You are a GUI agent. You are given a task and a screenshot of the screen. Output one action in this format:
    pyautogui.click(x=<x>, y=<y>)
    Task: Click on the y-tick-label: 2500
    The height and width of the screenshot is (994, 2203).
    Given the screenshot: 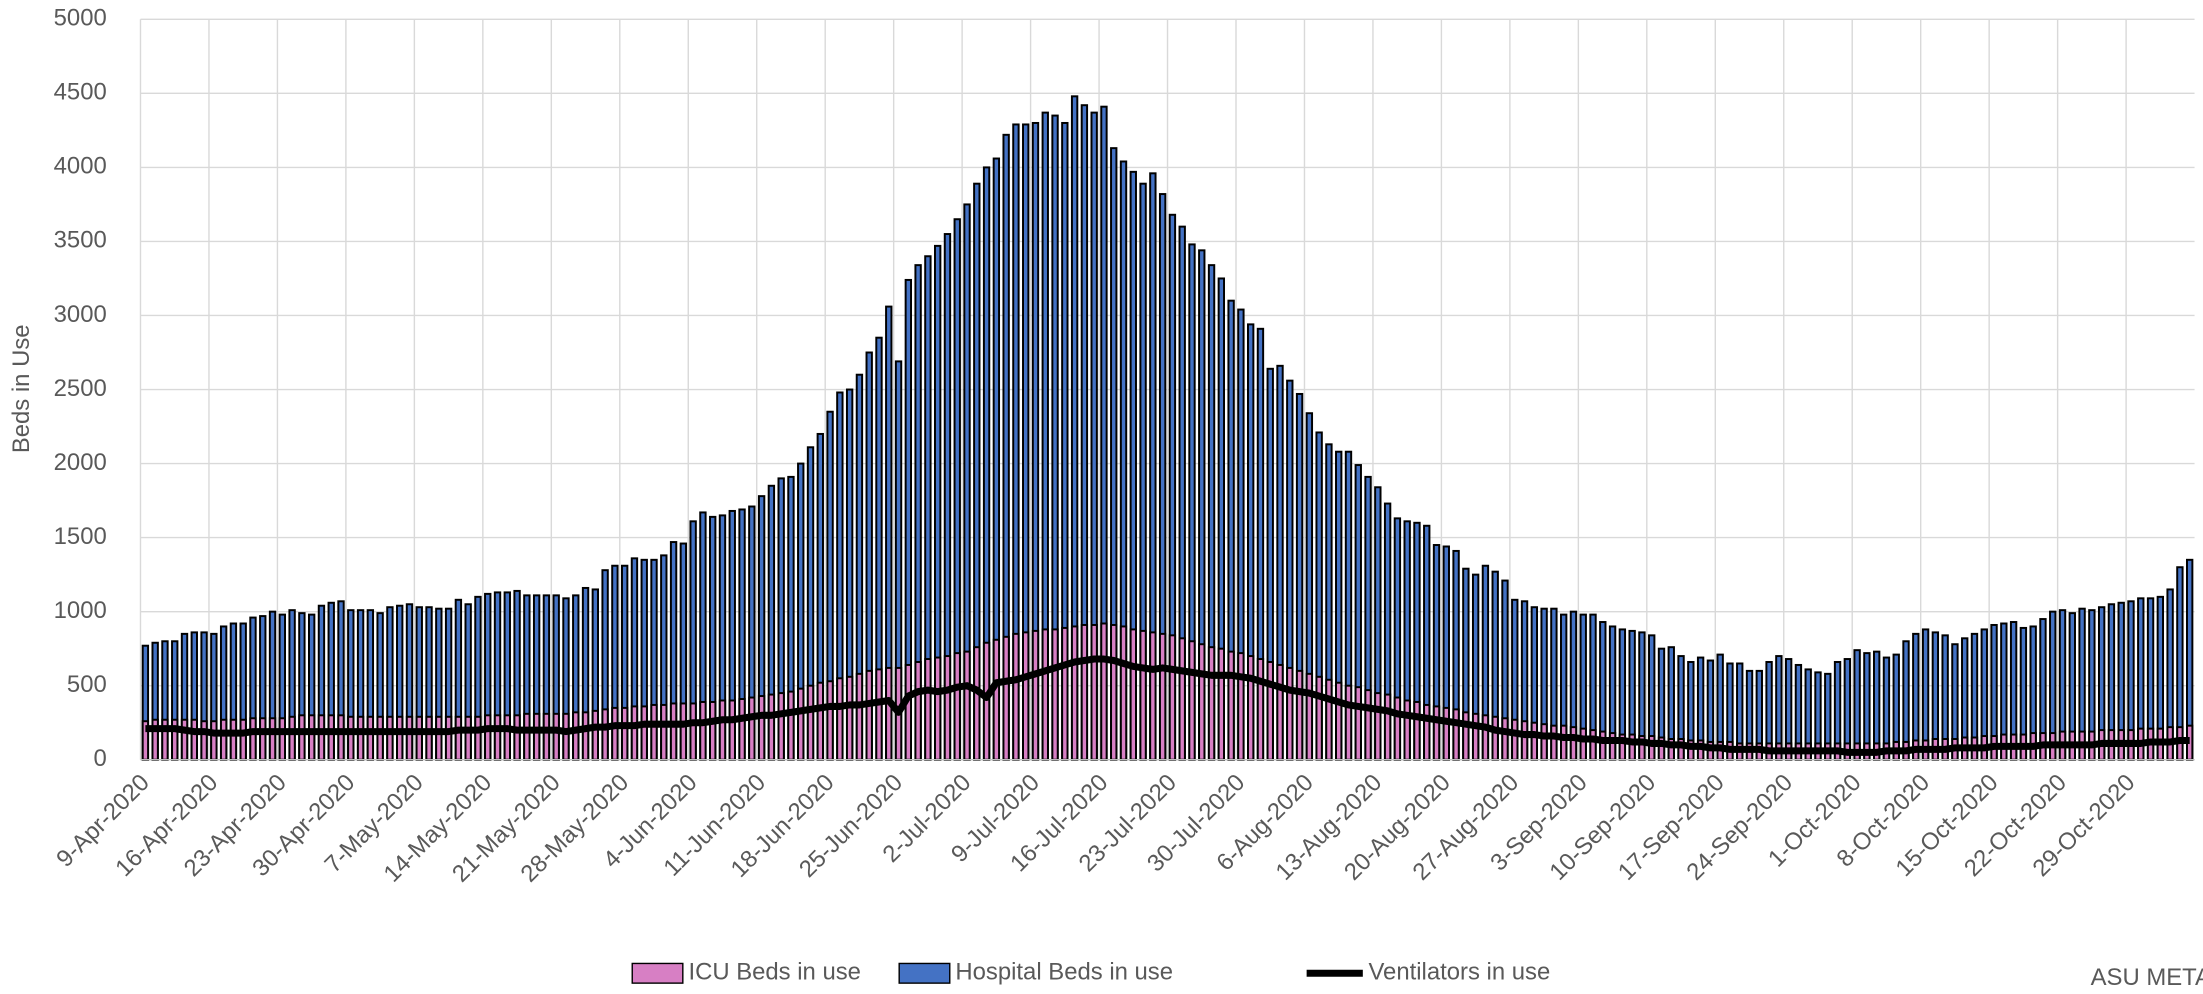 What is the action you would take?
    pyautogui.click(x=80, y=388)
    